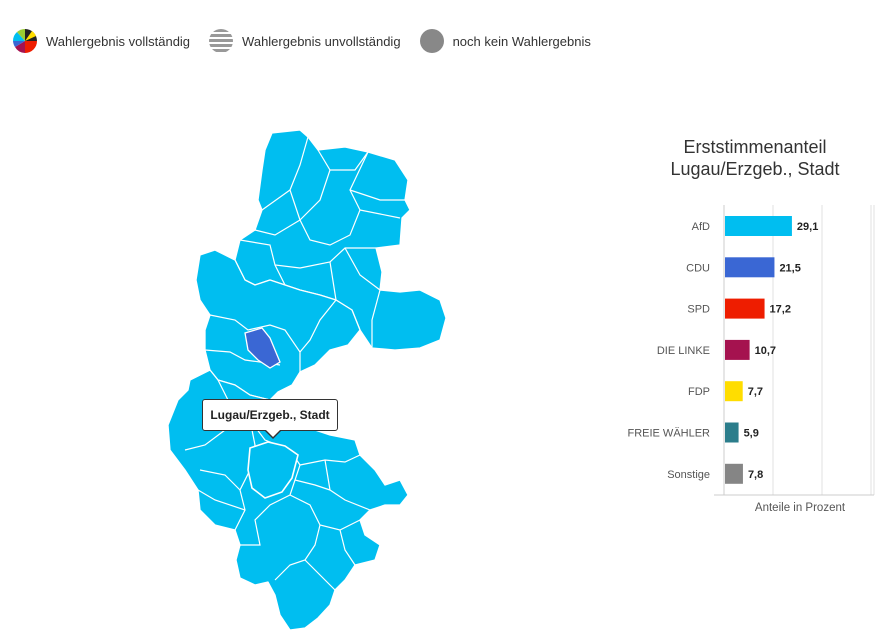 The image size is (881, 639). I want to click on map-region-south, so click(288, 500).